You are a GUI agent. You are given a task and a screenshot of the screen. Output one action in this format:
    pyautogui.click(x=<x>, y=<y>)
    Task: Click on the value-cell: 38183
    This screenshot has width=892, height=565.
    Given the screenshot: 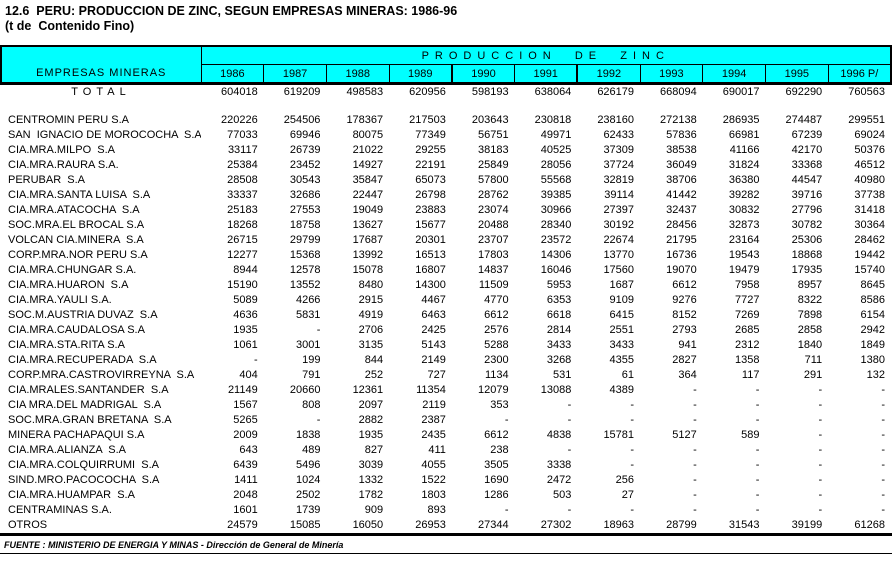 What is the action you would take?
    pyautogui.click(x=493, y=150)
    